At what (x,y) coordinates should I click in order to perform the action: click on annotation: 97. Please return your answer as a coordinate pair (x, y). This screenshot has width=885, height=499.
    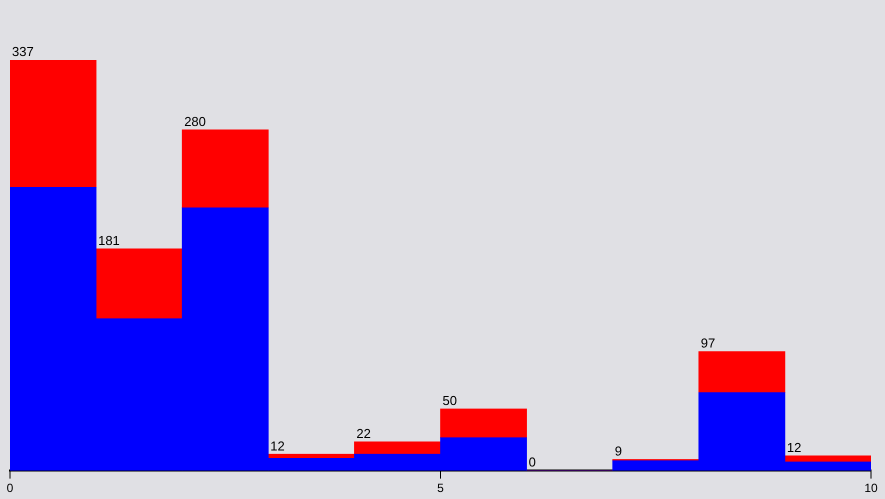
    Looking at the image, I should click on (708, 343).